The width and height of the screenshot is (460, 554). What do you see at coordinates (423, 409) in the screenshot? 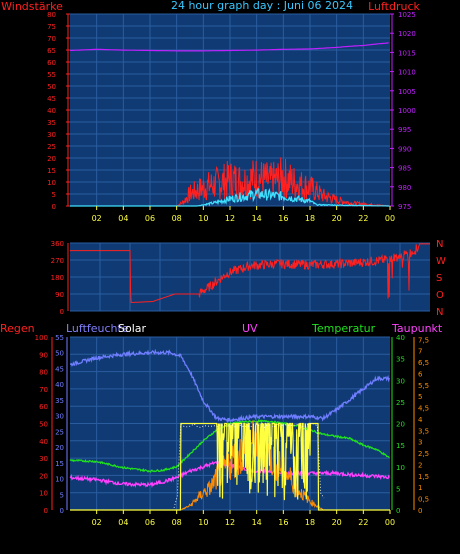
I see `uv-tick-label: 4,5` at bounding box center [423, 409].